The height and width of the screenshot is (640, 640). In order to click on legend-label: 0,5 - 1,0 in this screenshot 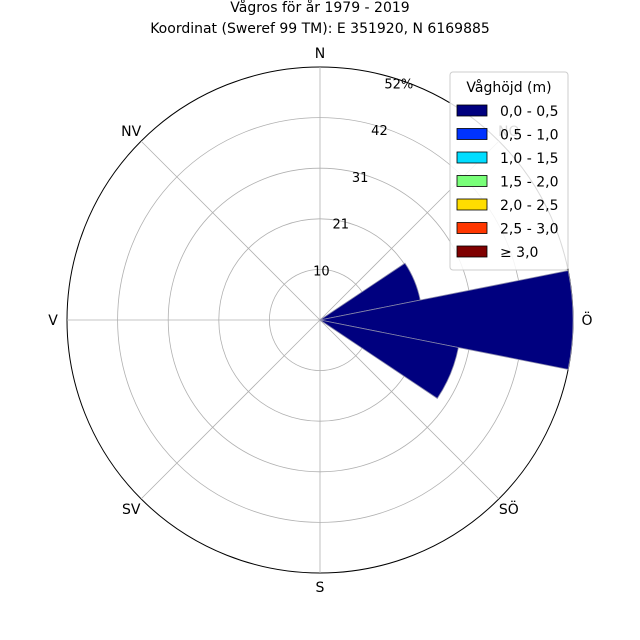, I will do `click(529, 136)`.